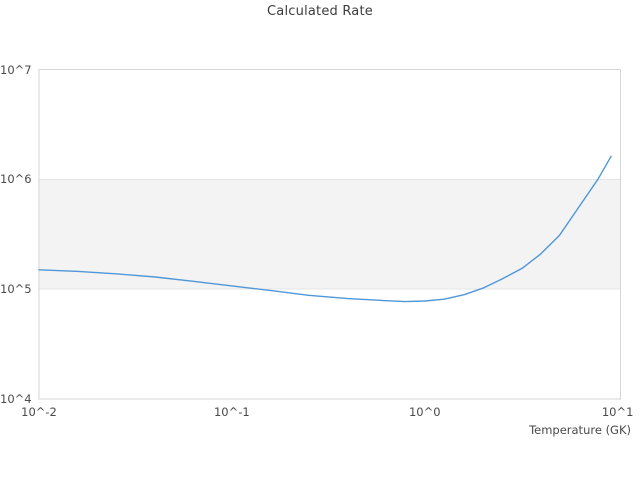  Describe the element at coordinates (16, 179) in the screenshot. I see `y-tick-label: 10^6` at that location.